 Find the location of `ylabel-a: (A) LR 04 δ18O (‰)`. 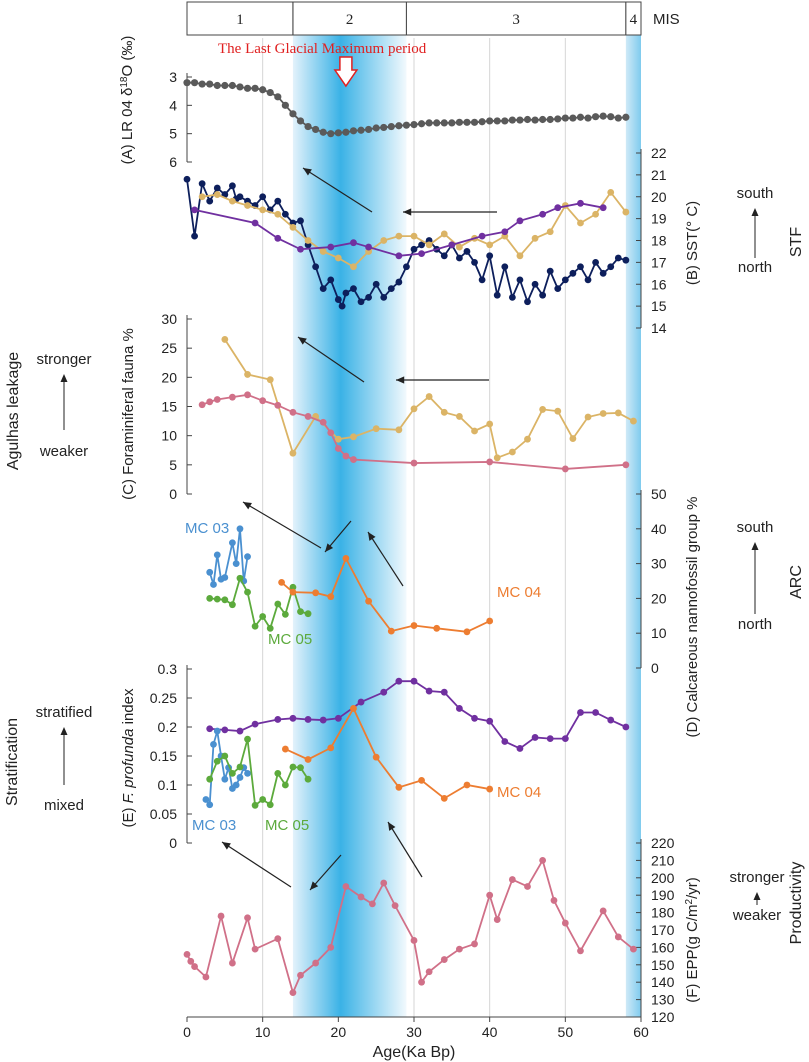

ylabel-a: (A) LR 04 δ18O (‰) is located at coordinates (128, 100).